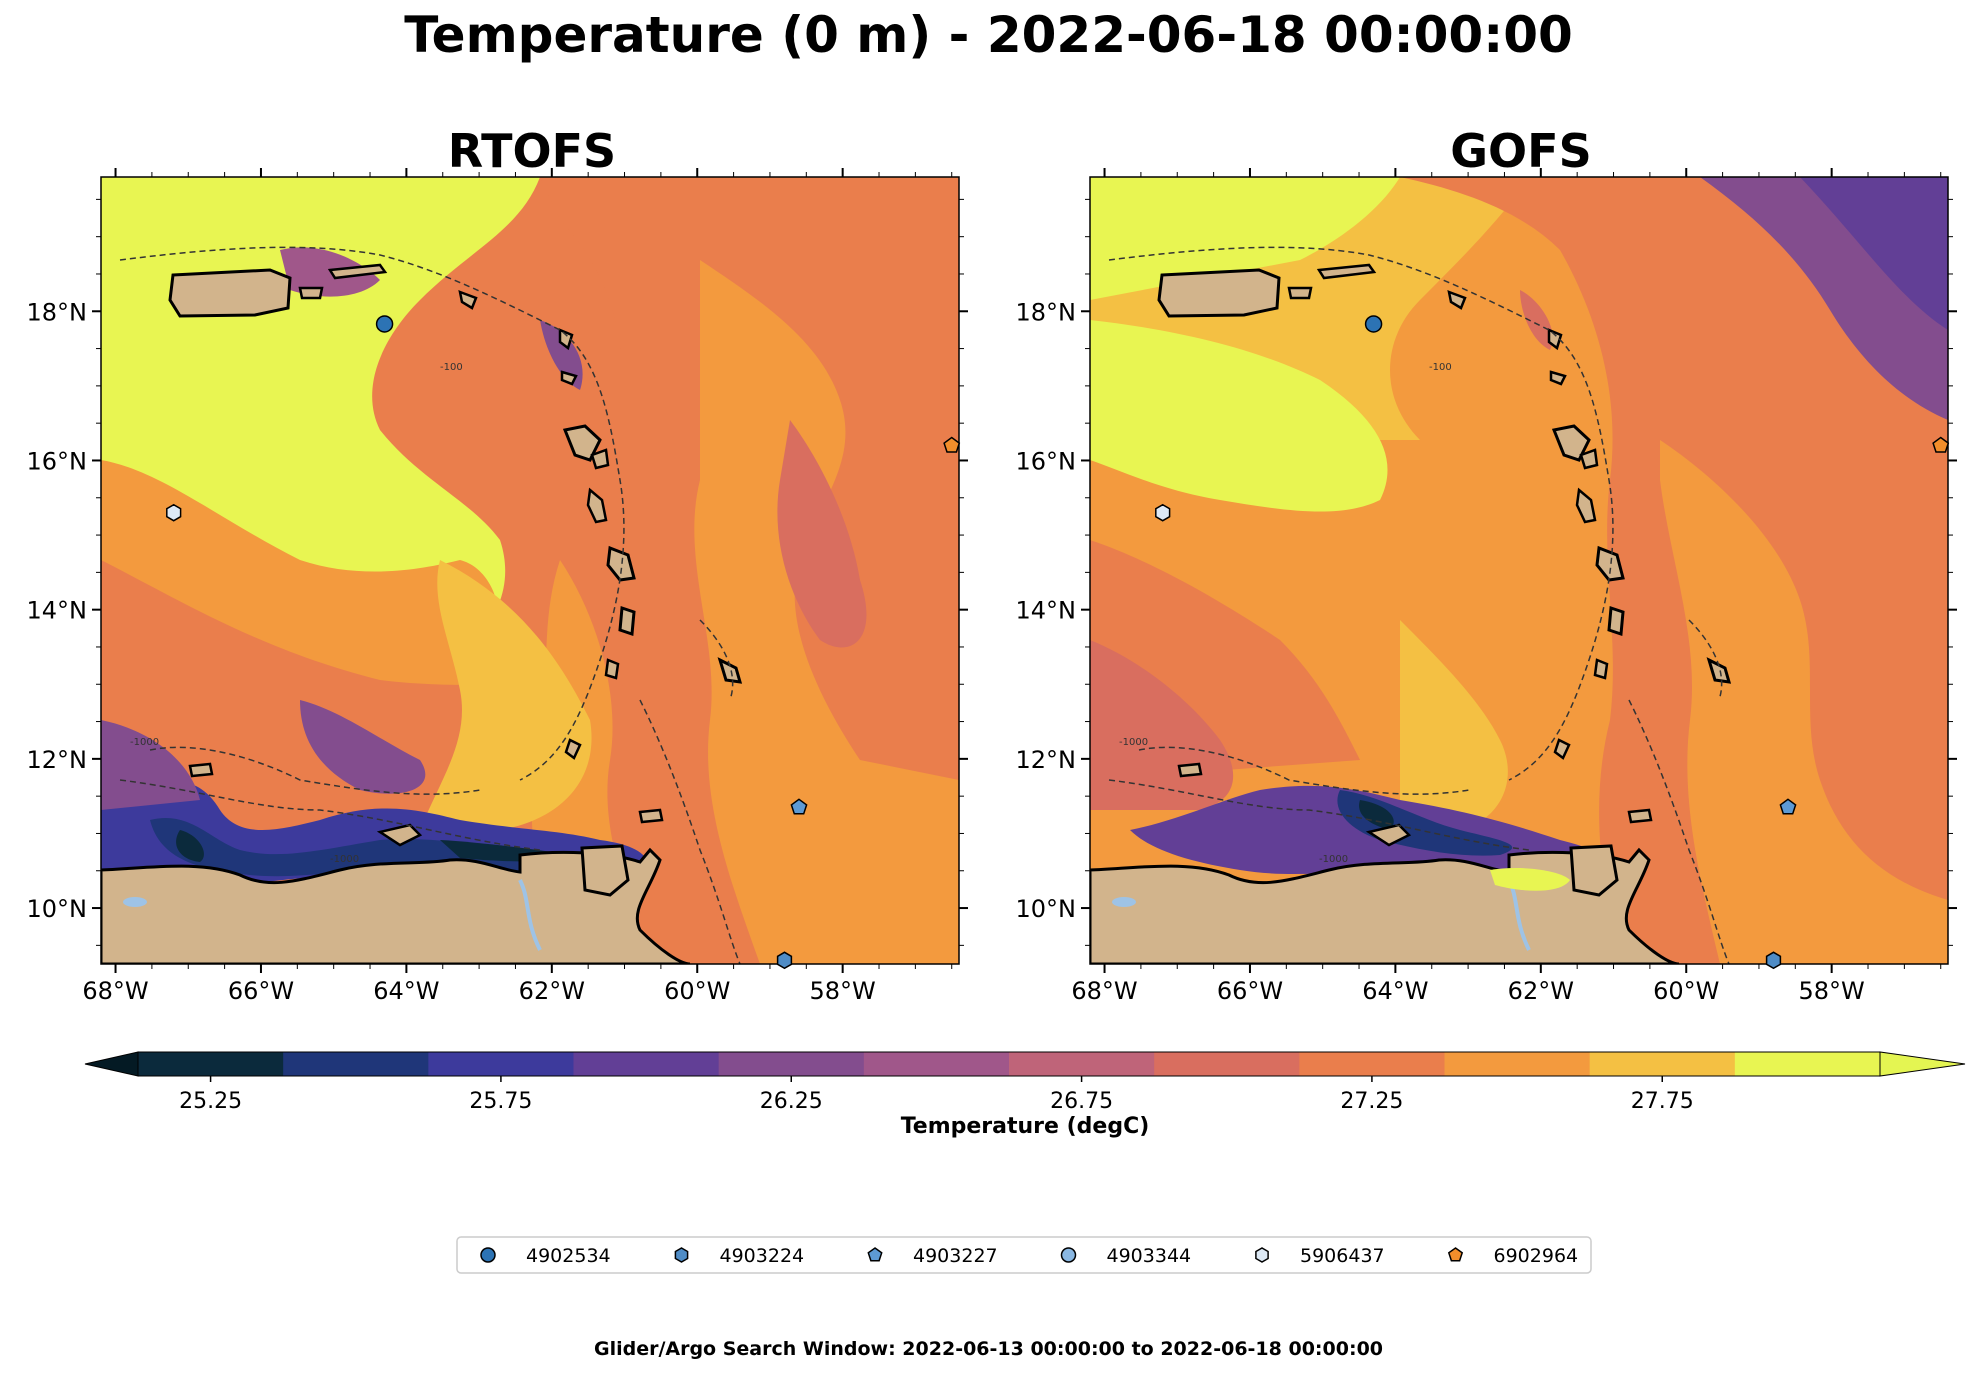 The image size is (1977, 1376). What do you see at coordinates (111, 1064) in the screenshot?
I see `colorbar-extend-min` at bounding box center [111, 1064].